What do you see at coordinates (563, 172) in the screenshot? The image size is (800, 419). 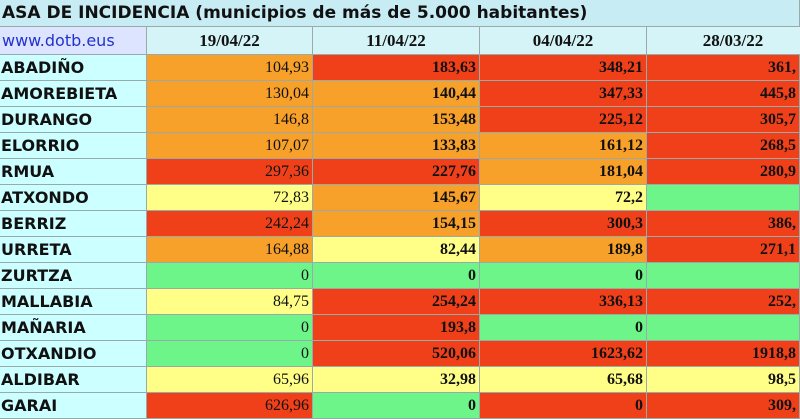 I see `cell-value: 181,04` at bounding box center [563, 172].